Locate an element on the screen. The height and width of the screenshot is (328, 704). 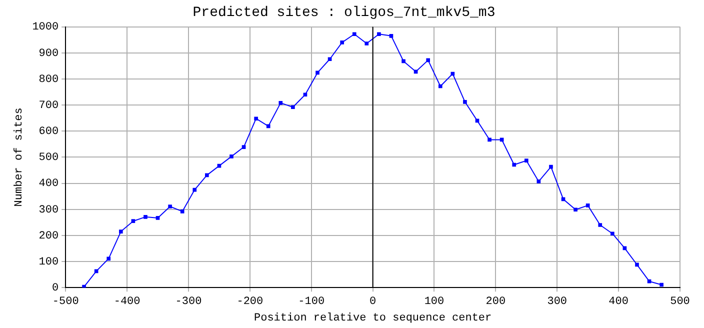
y-tick-label: 900 is located at coordinates (48, 54).